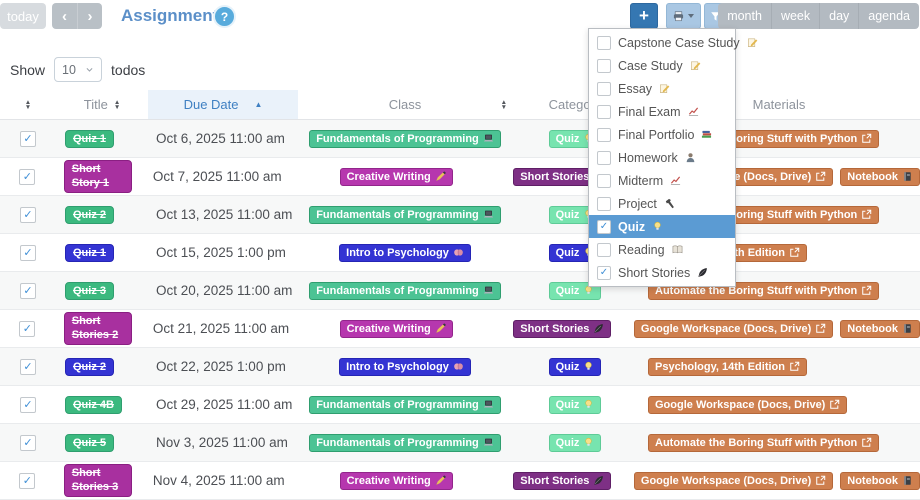 The width and height of the screenshot is (920, 500). I want to click on show-count-row: Show 10 todos, so click(77, 69).